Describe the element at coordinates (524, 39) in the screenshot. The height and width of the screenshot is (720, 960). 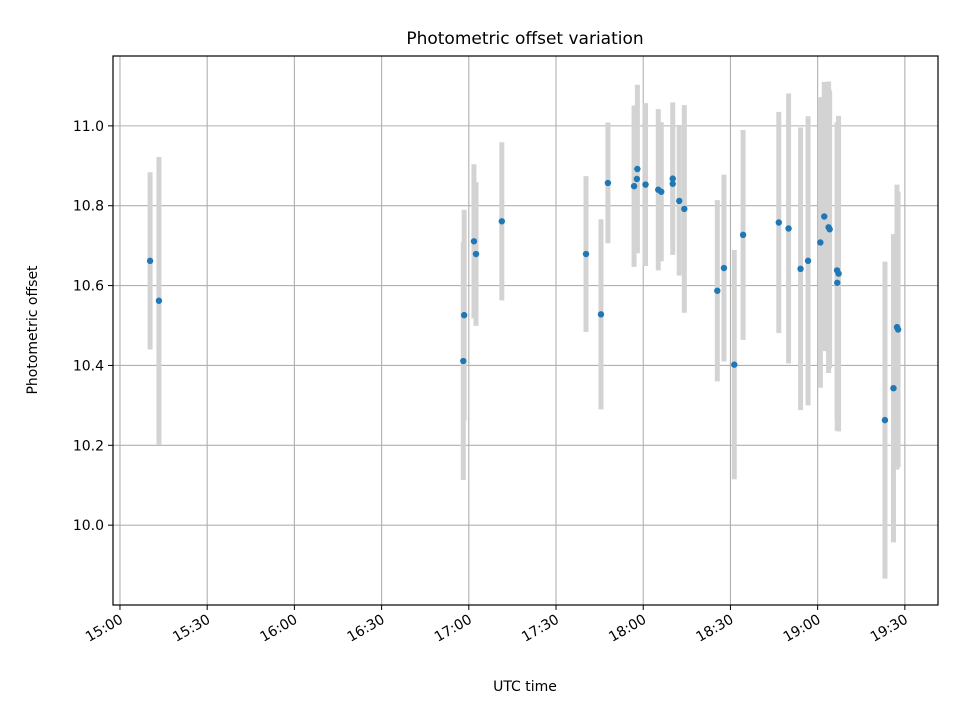
I see `chart-title: Photometric offset variation` at that location.